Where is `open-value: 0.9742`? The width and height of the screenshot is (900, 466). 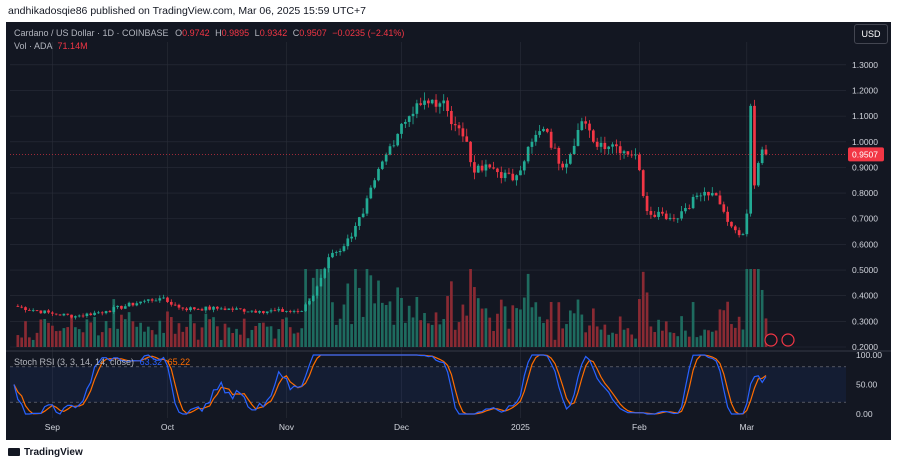
open-value: 0.9742 is located at coordinates (196, 33).